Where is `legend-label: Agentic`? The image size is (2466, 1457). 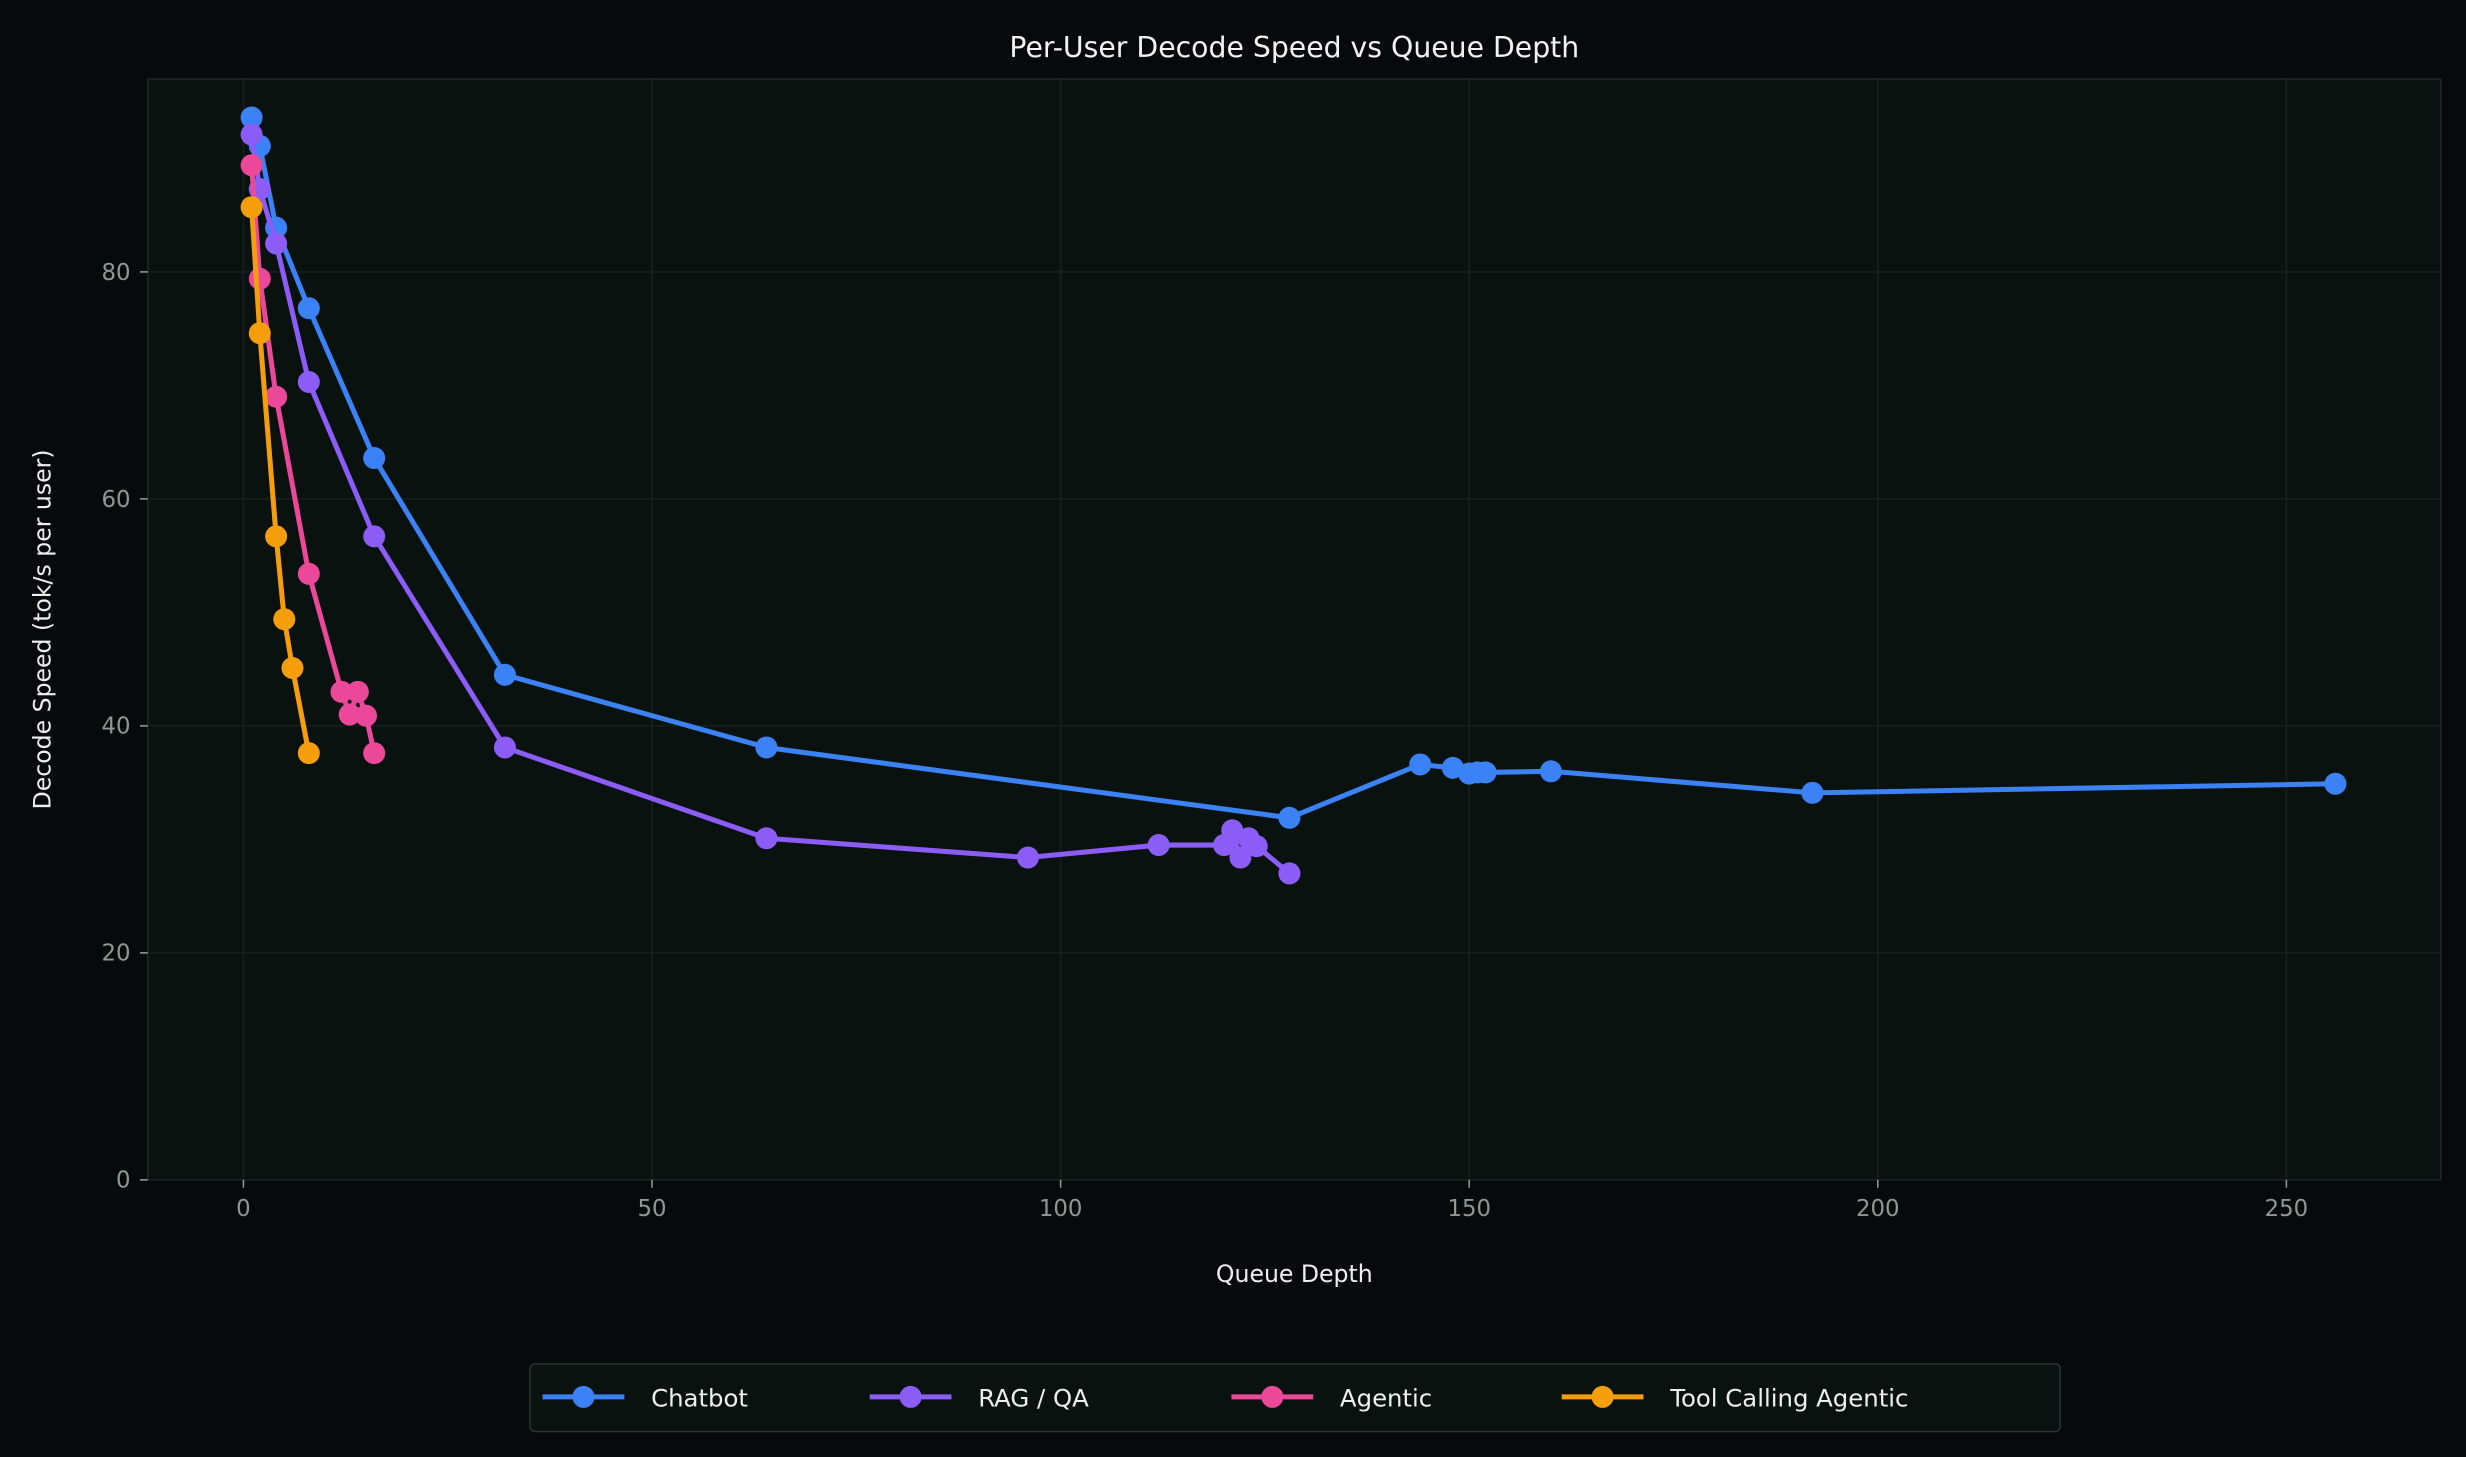 legend-label: Agentic is located at coordinates (1386, 1397).